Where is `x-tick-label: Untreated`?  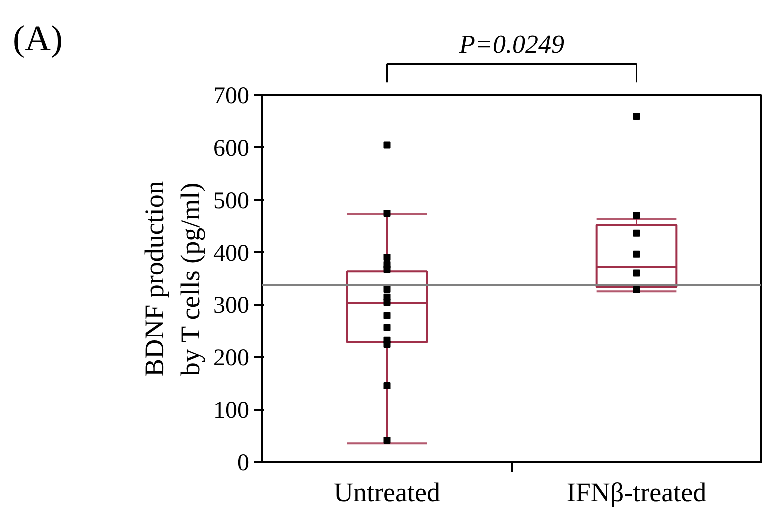
x-tick-label: Untreated is located at coordinates (387, 493).